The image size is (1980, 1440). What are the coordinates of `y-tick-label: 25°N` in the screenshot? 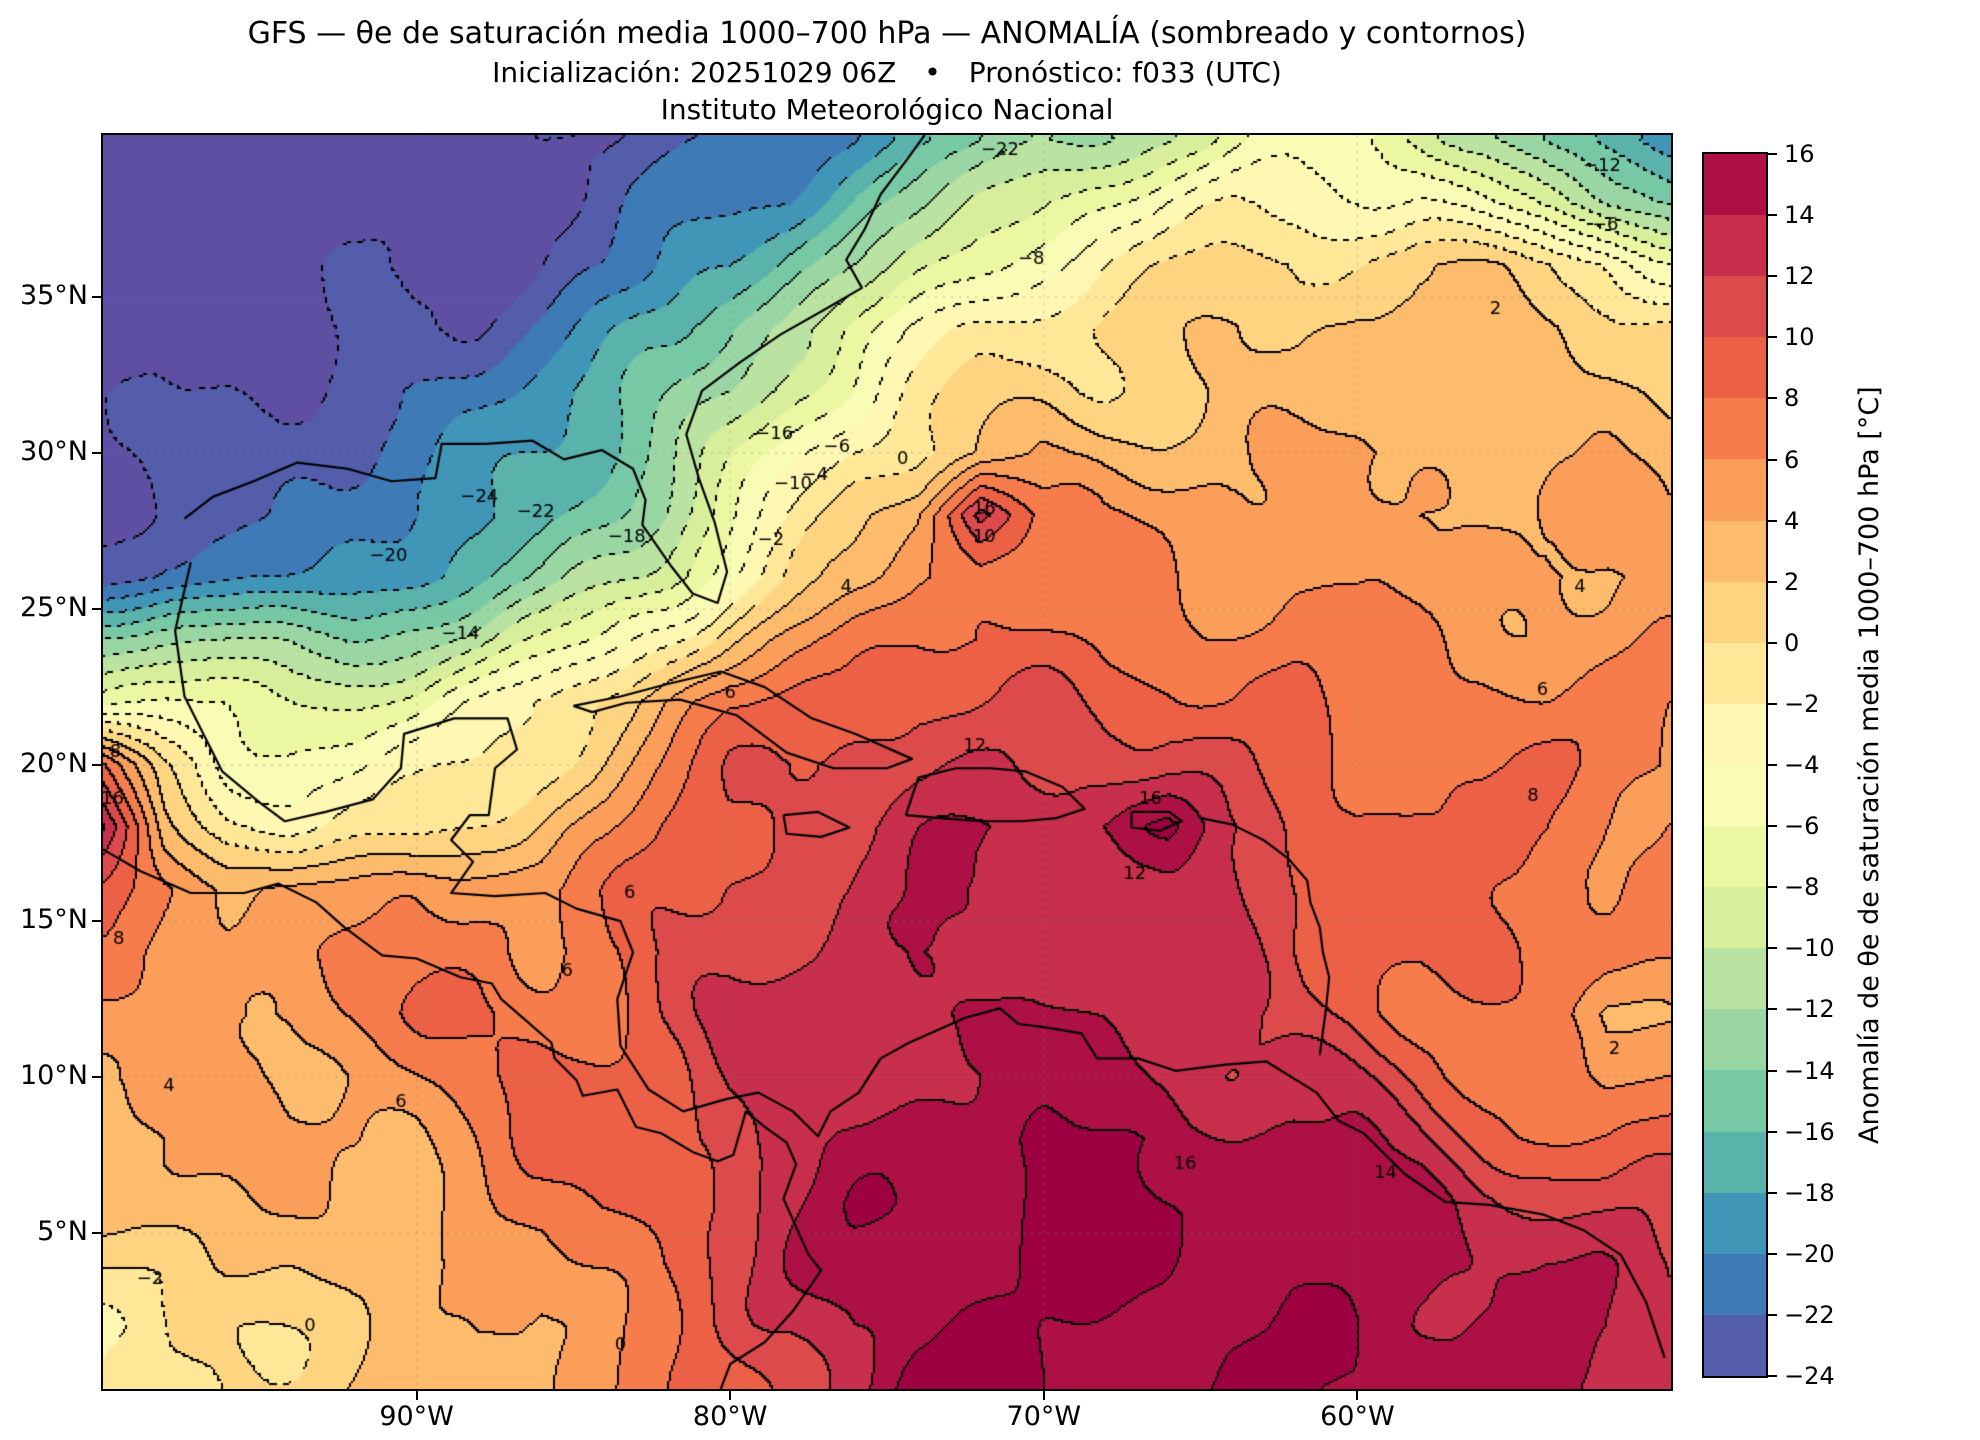 It's located at (53, 608).